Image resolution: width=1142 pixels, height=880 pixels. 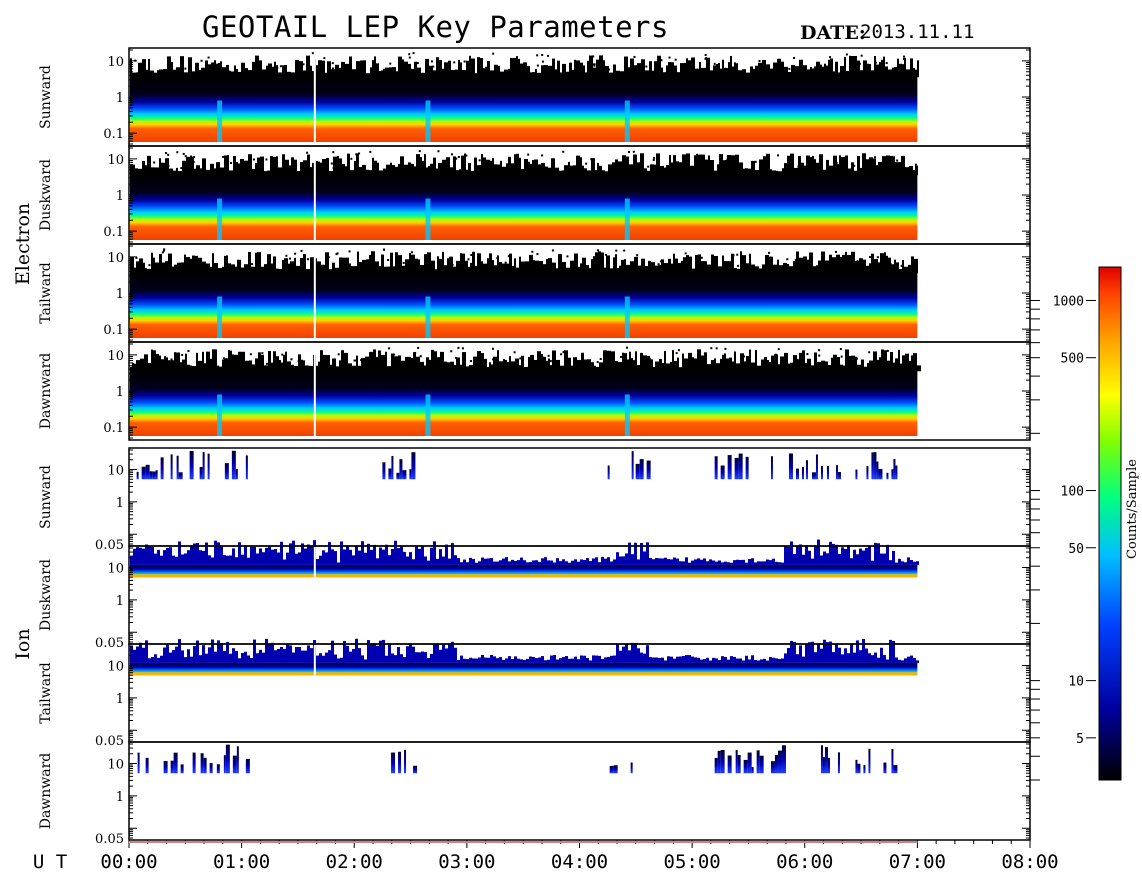 I want to click on y-tick-label: 0.05, so click(x=109, y=545).